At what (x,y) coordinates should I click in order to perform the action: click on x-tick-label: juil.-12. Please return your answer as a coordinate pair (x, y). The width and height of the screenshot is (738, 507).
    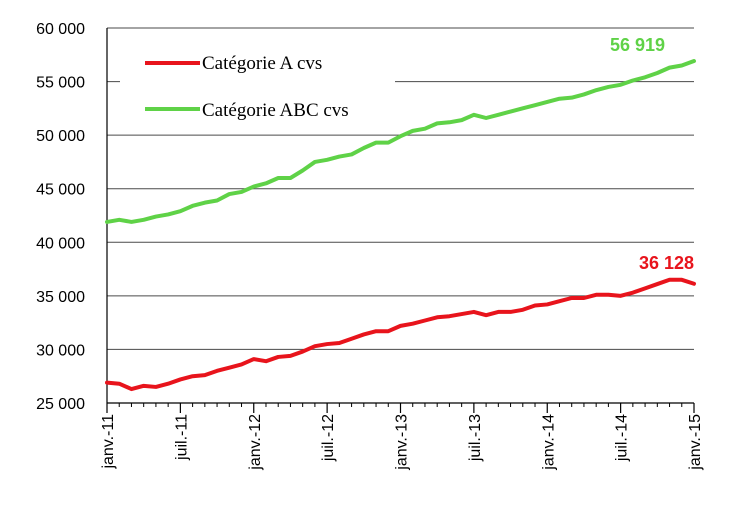
    Looking at the image, I should click on (328, 438).